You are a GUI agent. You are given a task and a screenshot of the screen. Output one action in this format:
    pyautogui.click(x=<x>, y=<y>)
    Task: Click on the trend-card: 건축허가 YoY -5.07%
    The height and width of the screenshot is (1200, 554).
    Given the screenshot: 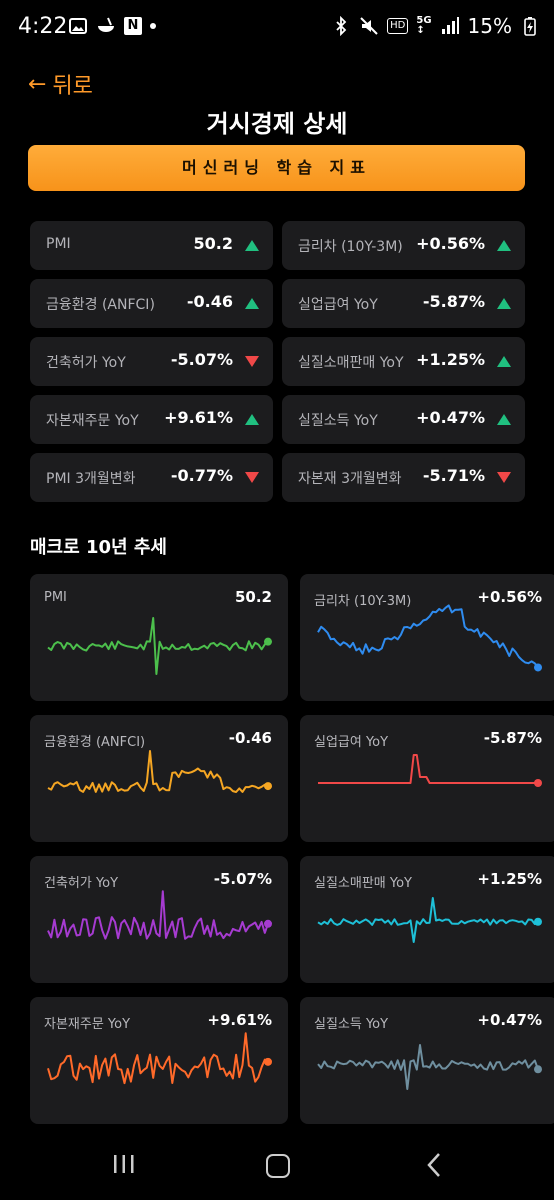 What is the action you would take?
    pyautogui.click(x=159, y=919)
    